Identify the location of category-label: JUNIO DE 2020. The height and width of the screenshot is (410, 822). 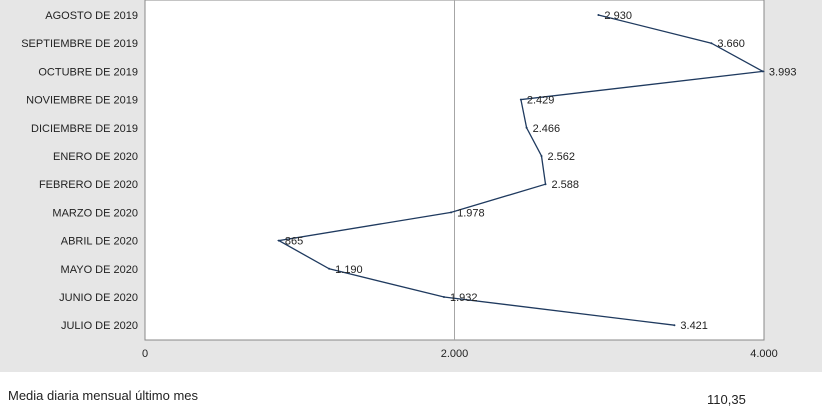
(98, 298).